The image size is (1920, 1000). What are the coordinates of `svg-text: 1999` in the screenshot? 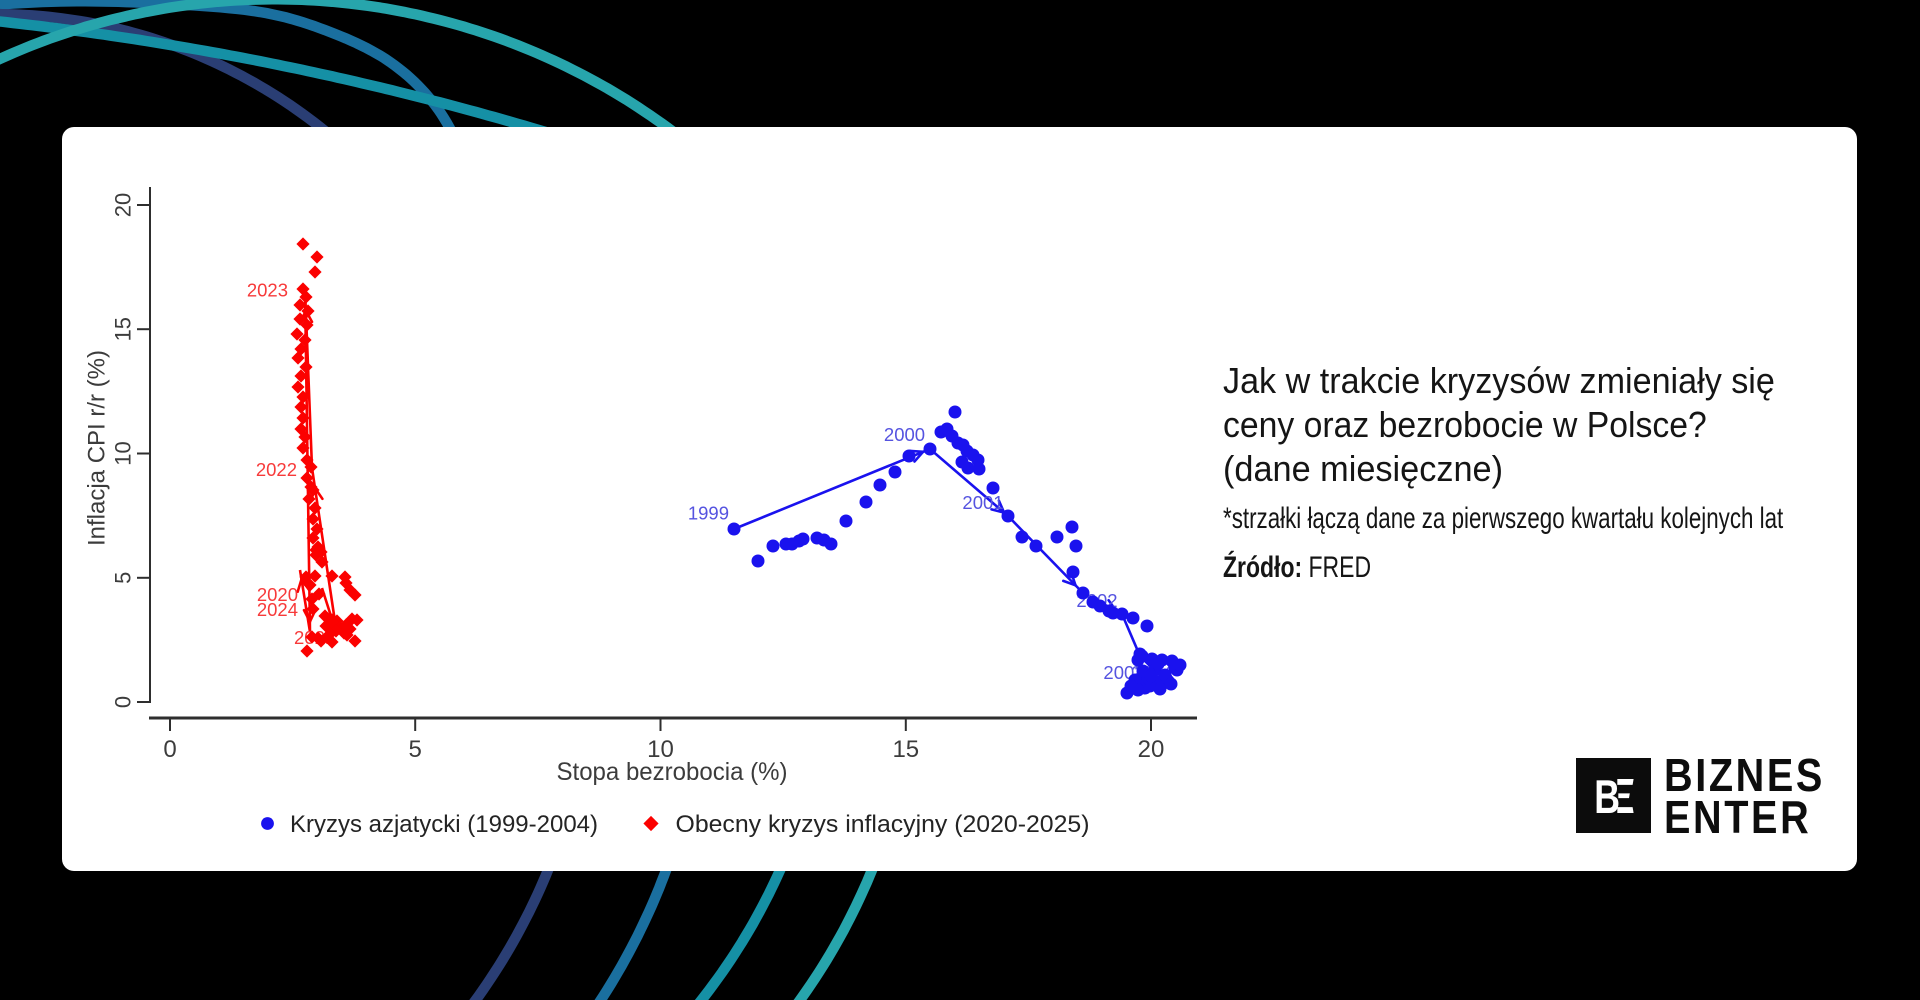 It's located at (708, 513).